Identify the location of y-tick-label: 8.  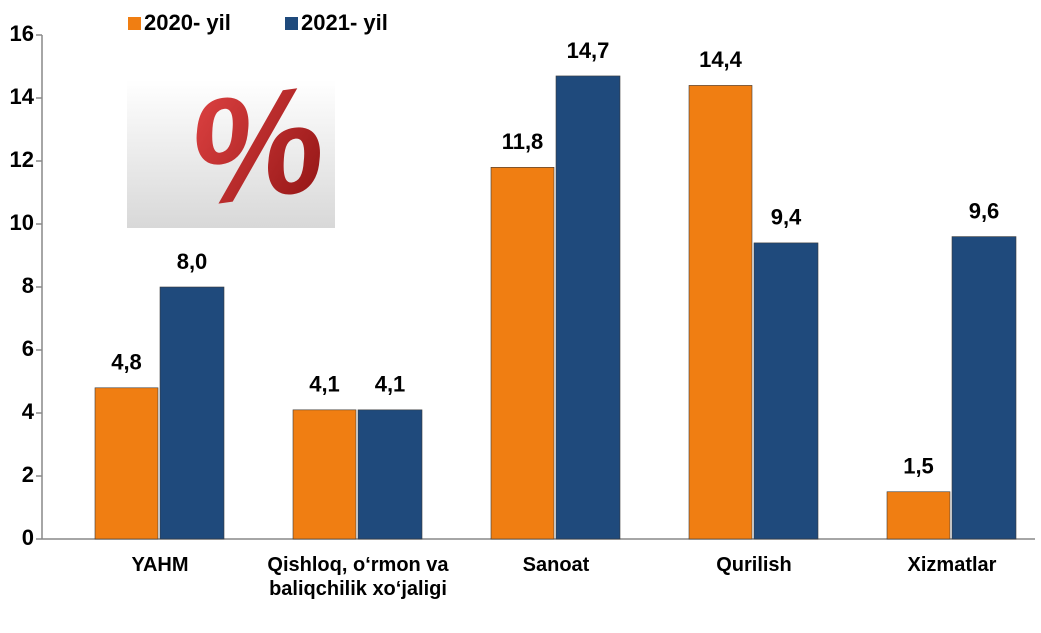
(28, 285).